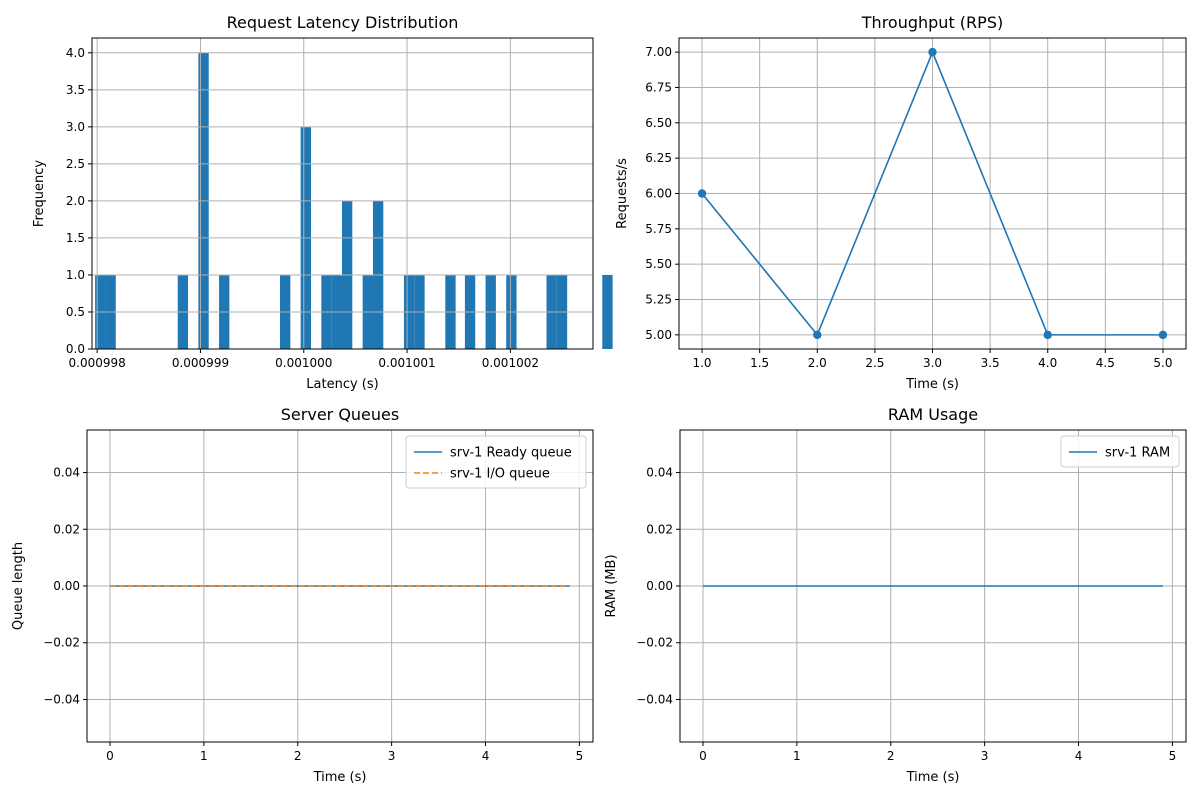  What do you see at coordinates (607, 311) in the screenshot?
I see `histogram-bar` at bounding box center [607, 311].